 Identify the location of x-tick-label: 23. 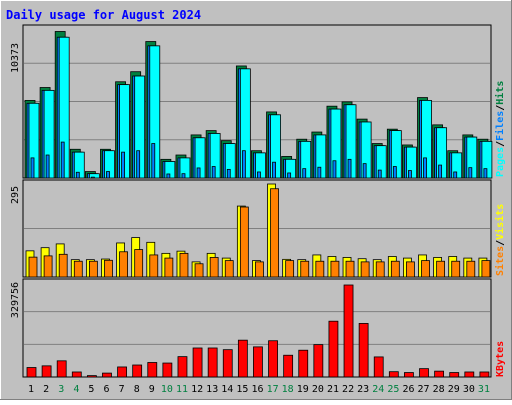
(363, 389).